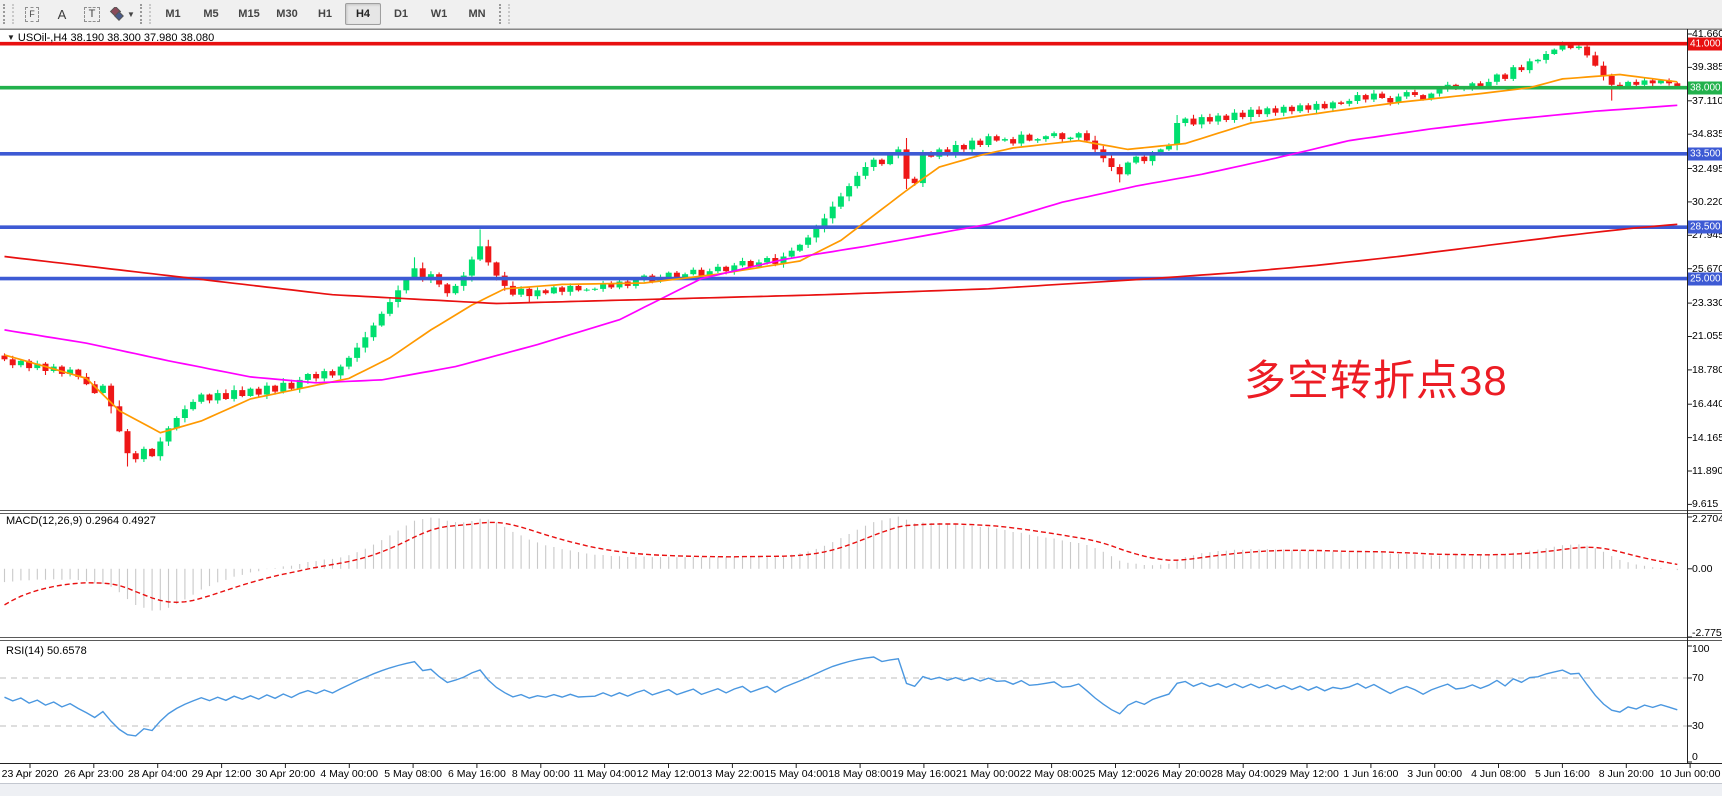 This screenshot has width=1722, height=796. I want to click on price-axis-tick-label: 11.890, so click(1707, 471).